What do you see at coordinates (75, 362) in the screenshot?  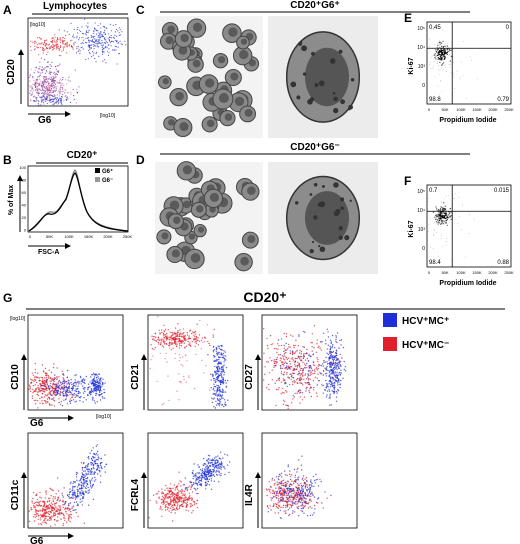 I see `plot-frame` at bounding box center [75, 362].